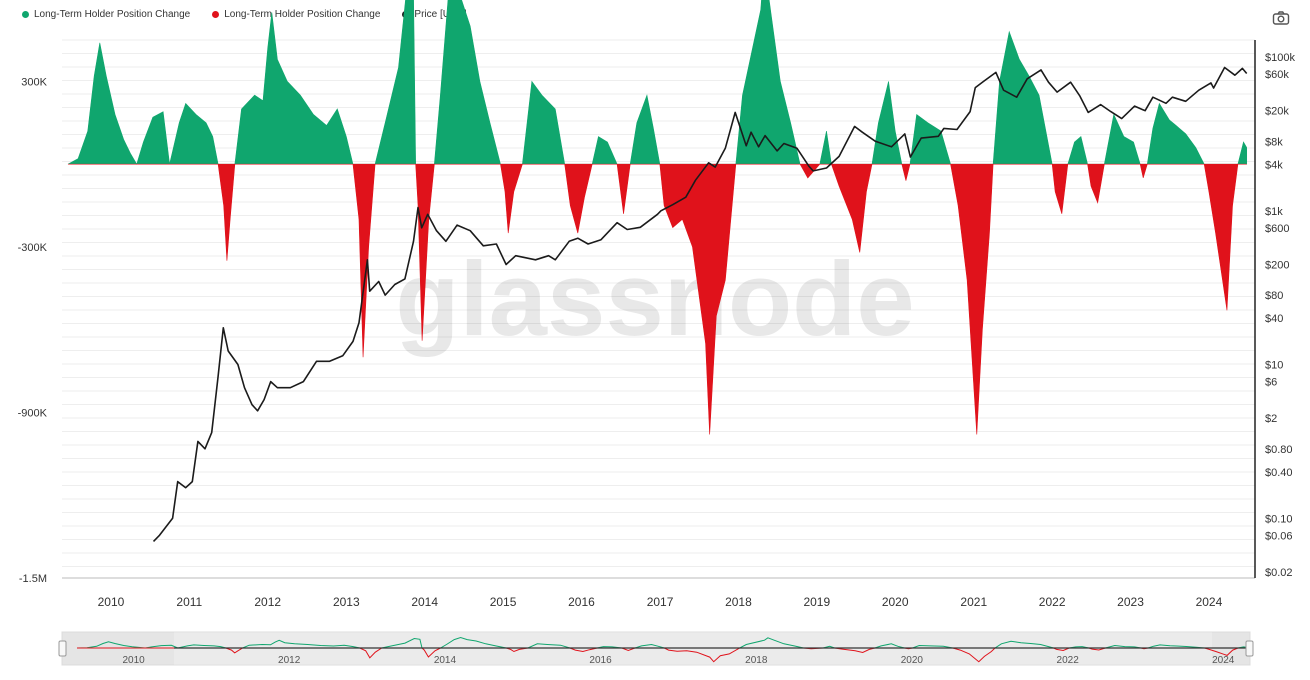 This screenshot has width=1310, height=680. What do you see at coordinates (424, 602) in the screenshot?
I see `x-tick-label: 2014` at bounding box center [424, 602].